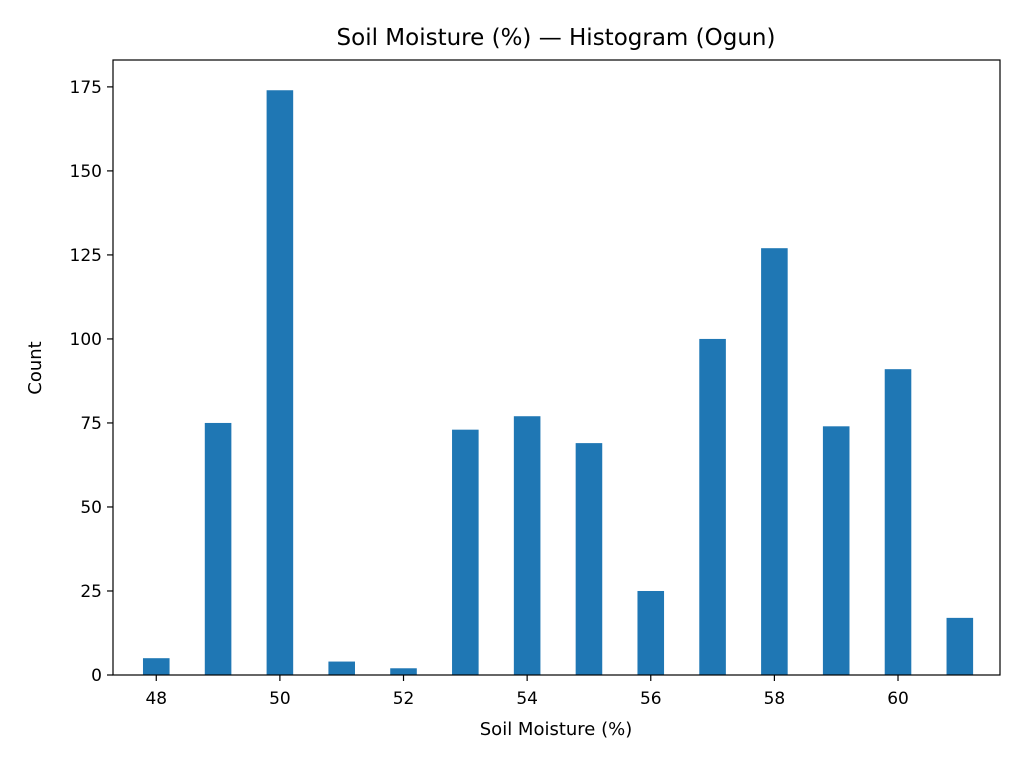  Describe the element at coordinates (527, 699) in the screenshot. I see `x-tick-label: 54` at that location.